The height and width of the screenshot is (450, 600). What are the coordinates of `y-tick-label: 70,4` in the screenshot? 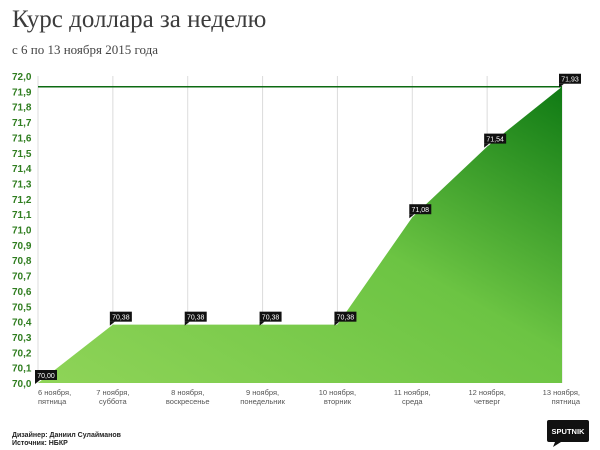 It's located at (22, 323).